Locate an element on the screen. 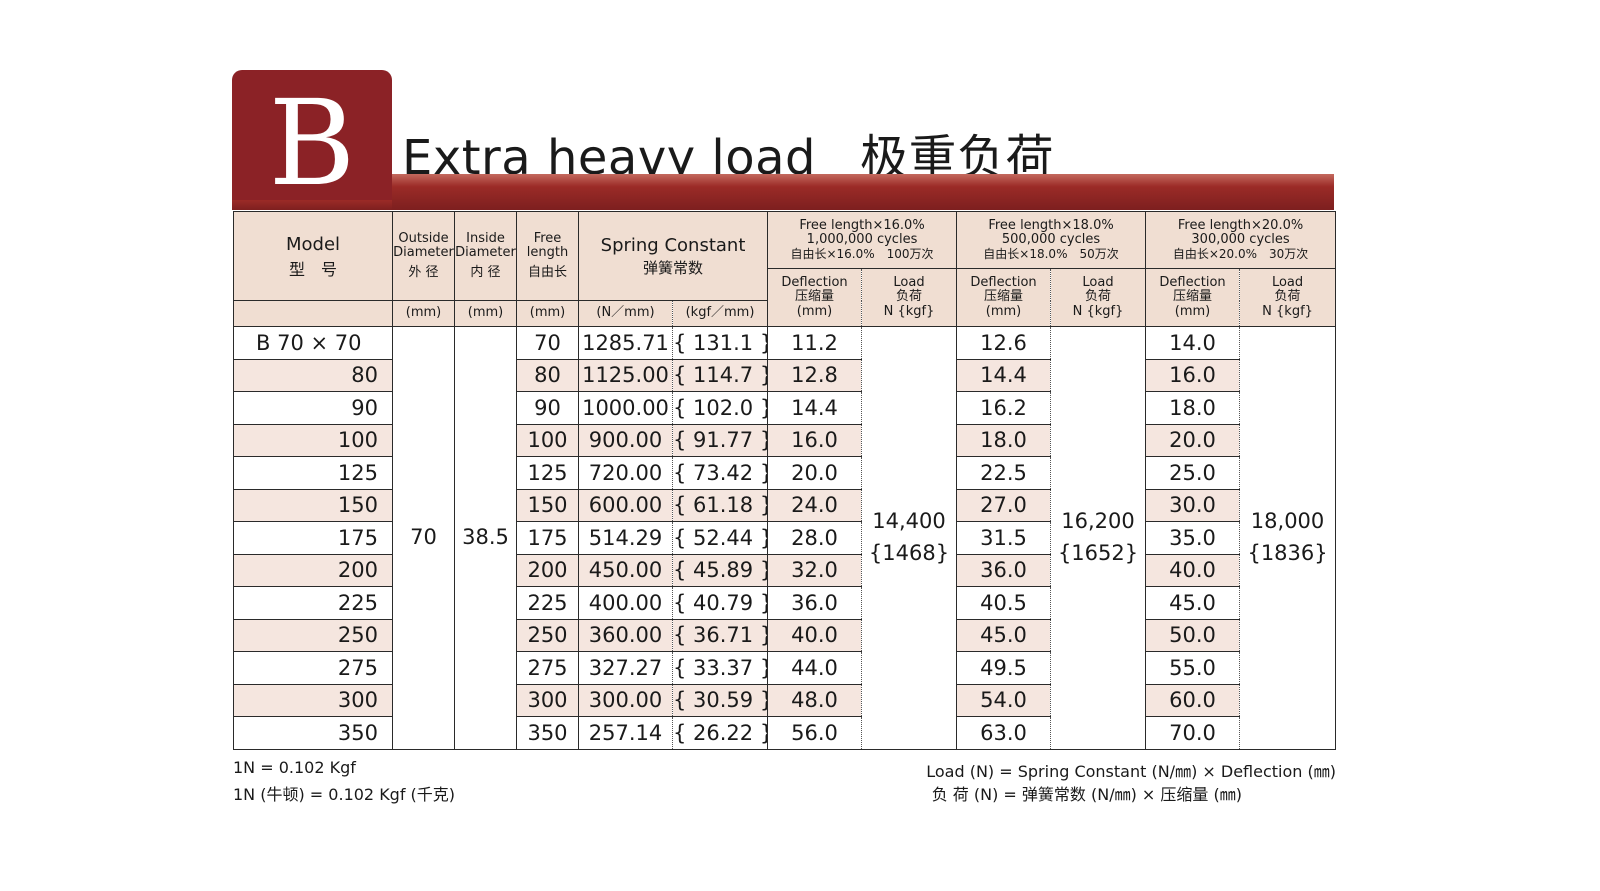  table-row: 350 350 257.14{ 26.22 } 56.0 63.0 70.0 is located at coordinates (784, 733).